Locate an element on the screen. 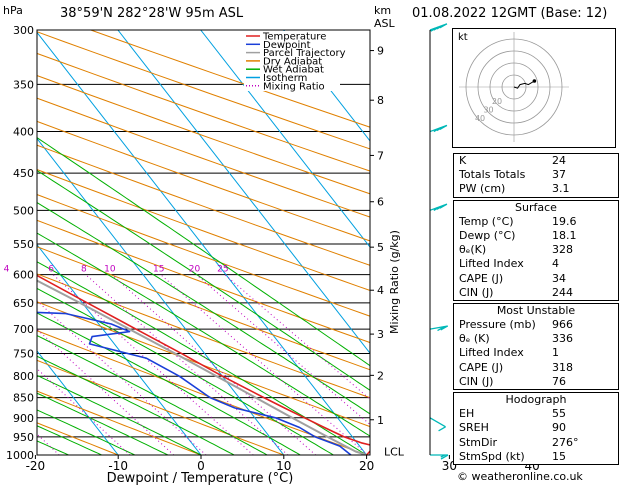  surface-value: 244 is located at coordinates (562, 292).